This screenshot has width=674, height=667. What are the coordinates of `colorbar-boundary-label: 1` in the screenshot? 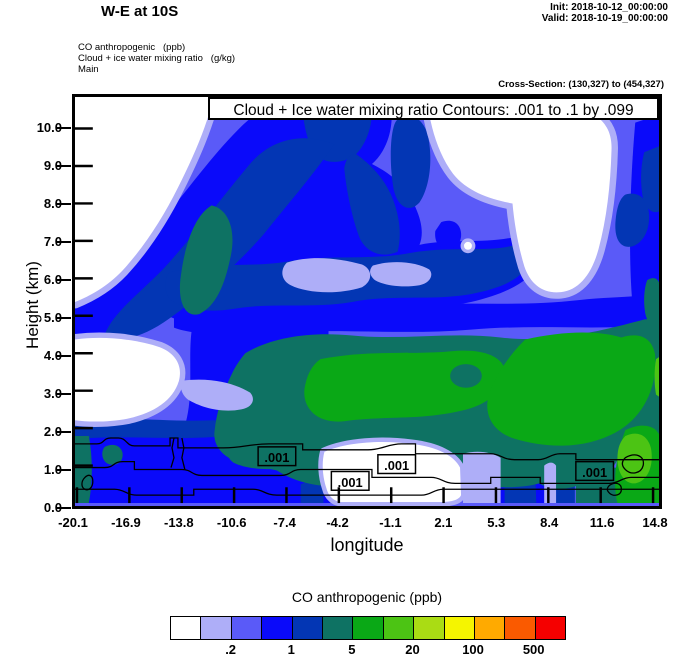 It's located at (291, 649).